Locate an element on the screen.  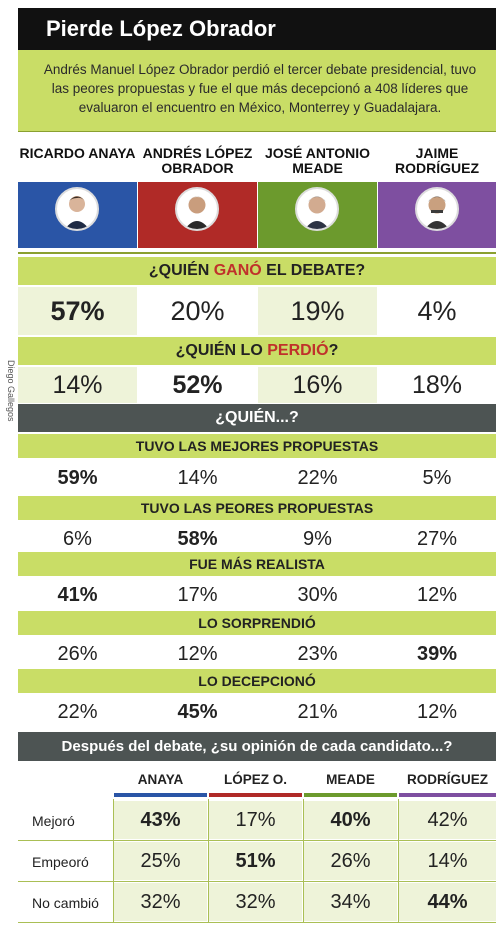
photo-credit-text: Diego Gallegos is located at coordinates (11, 391).